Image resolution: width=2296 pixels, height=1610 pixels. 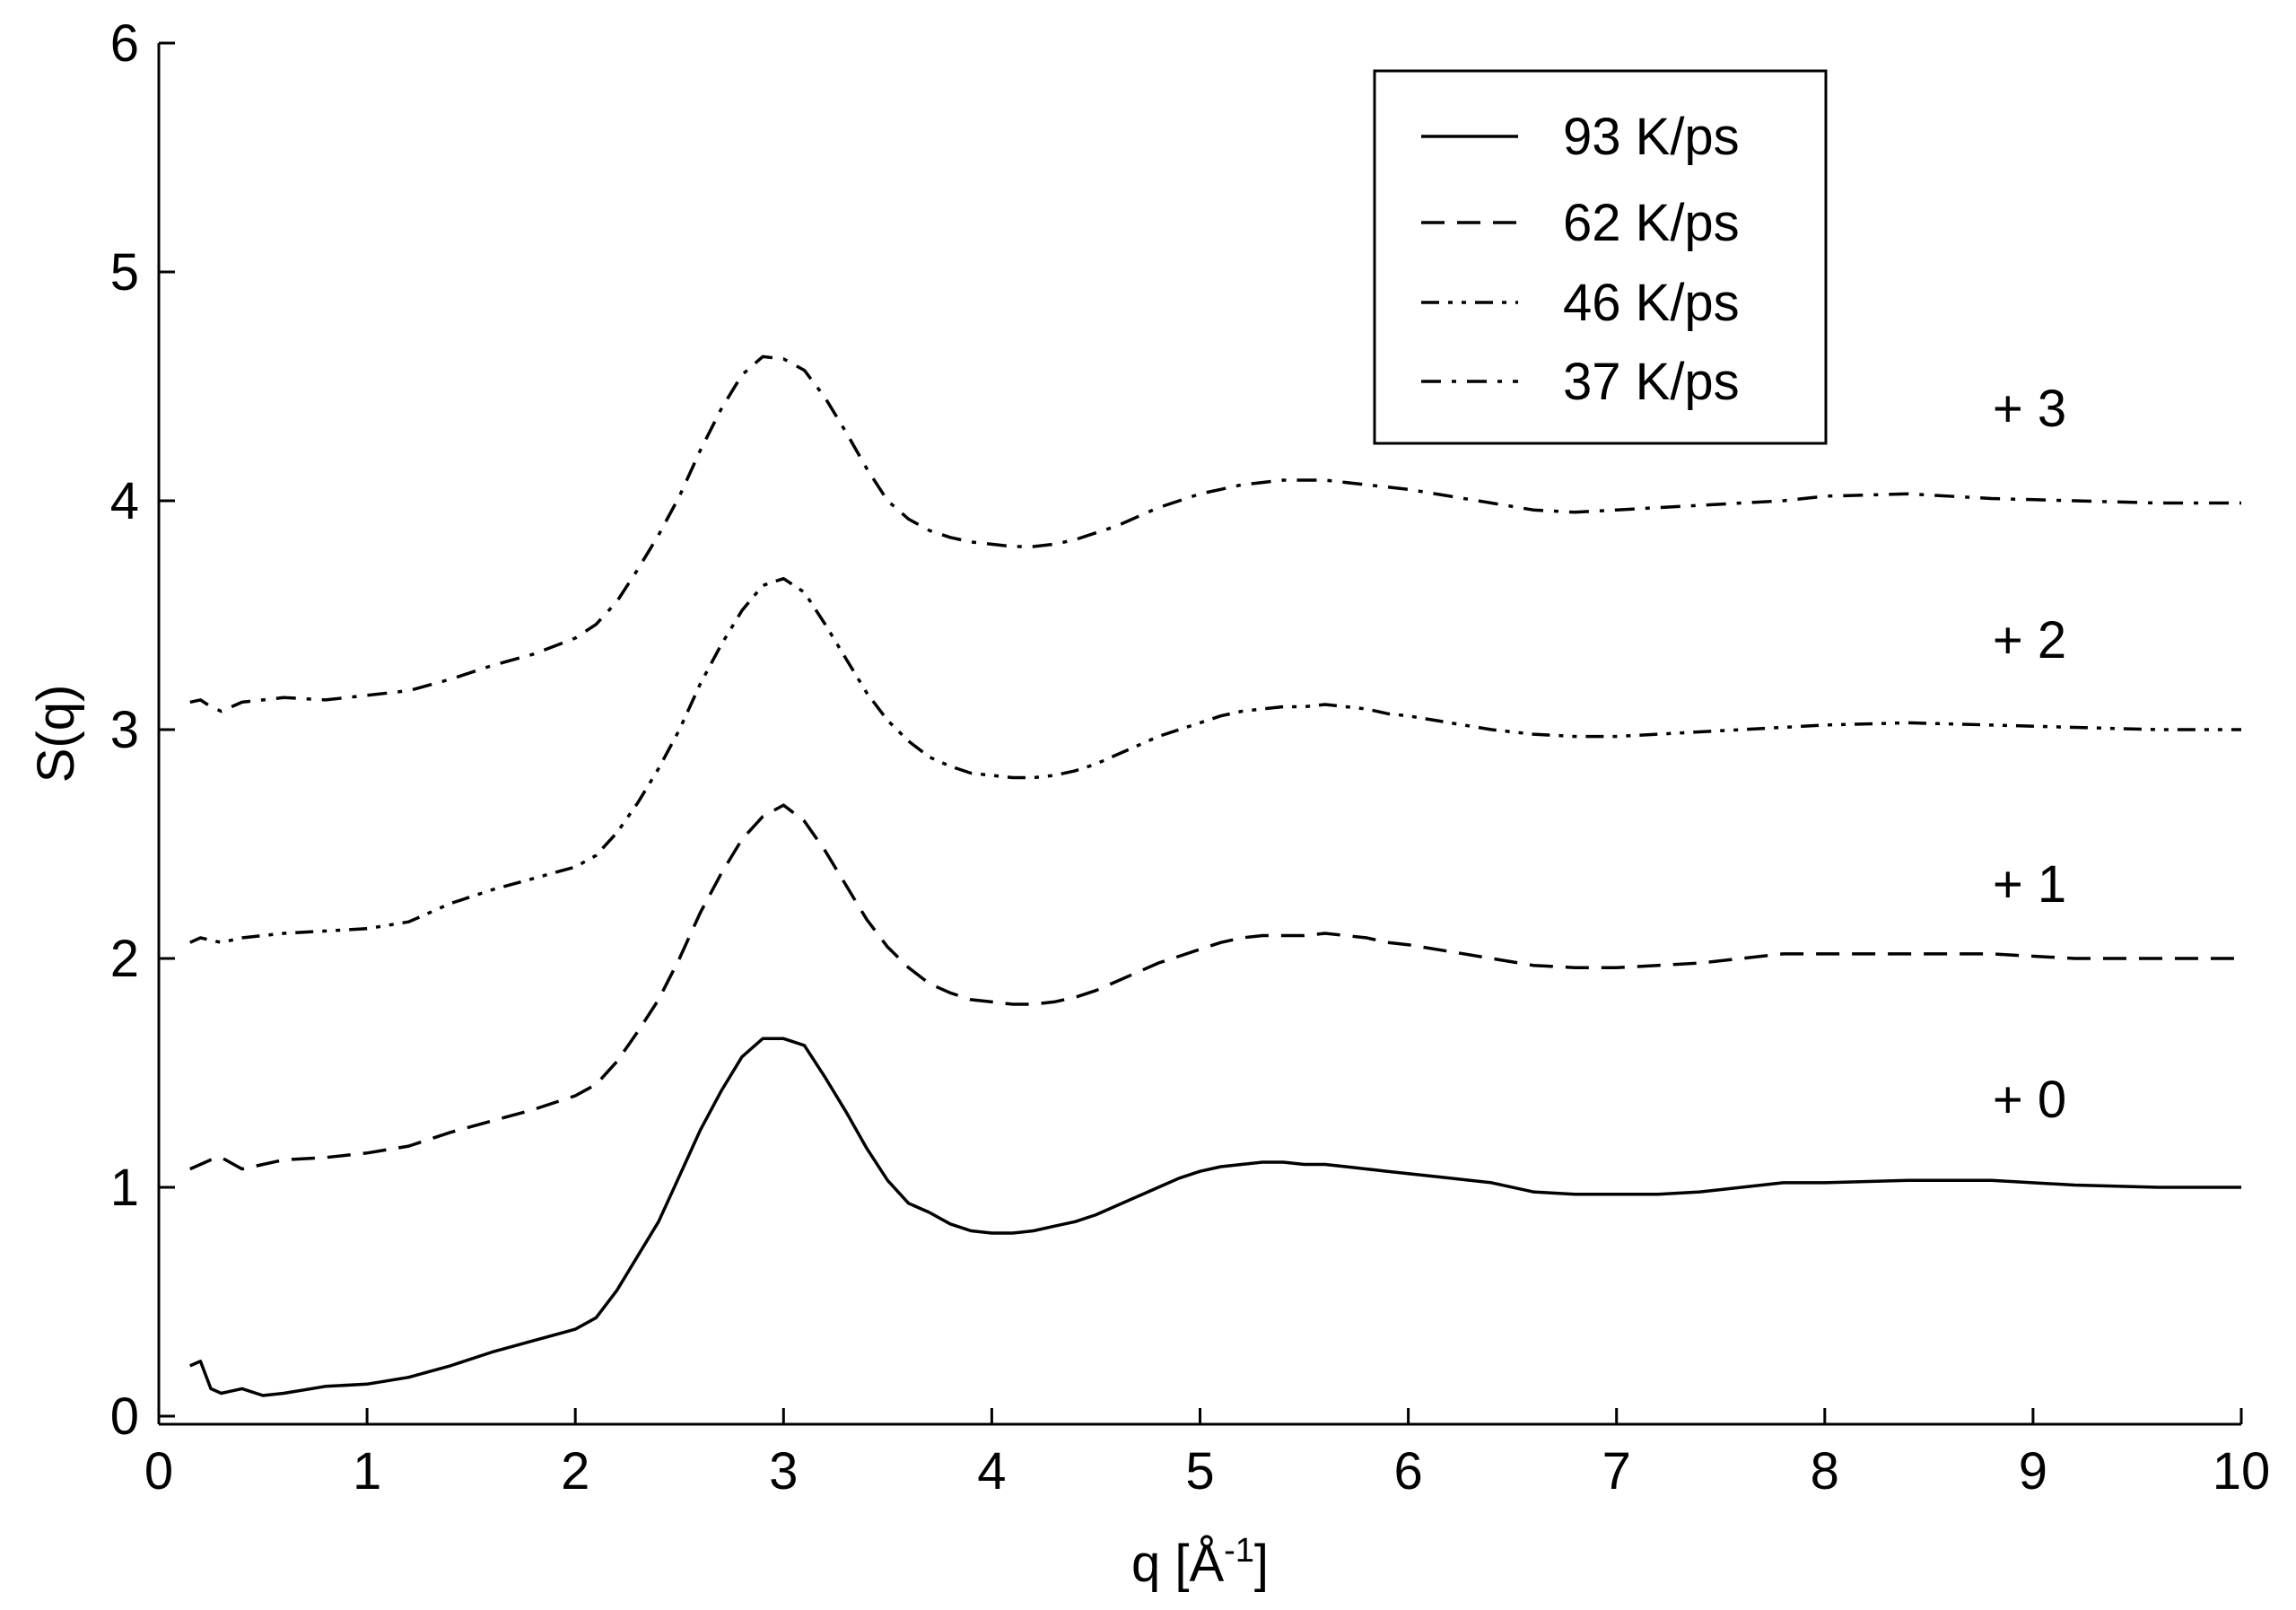 What do you see at coordinates (125, 501) in the screenshot?
I see `y-tick-label: 4` at bounding box center [125, 501].